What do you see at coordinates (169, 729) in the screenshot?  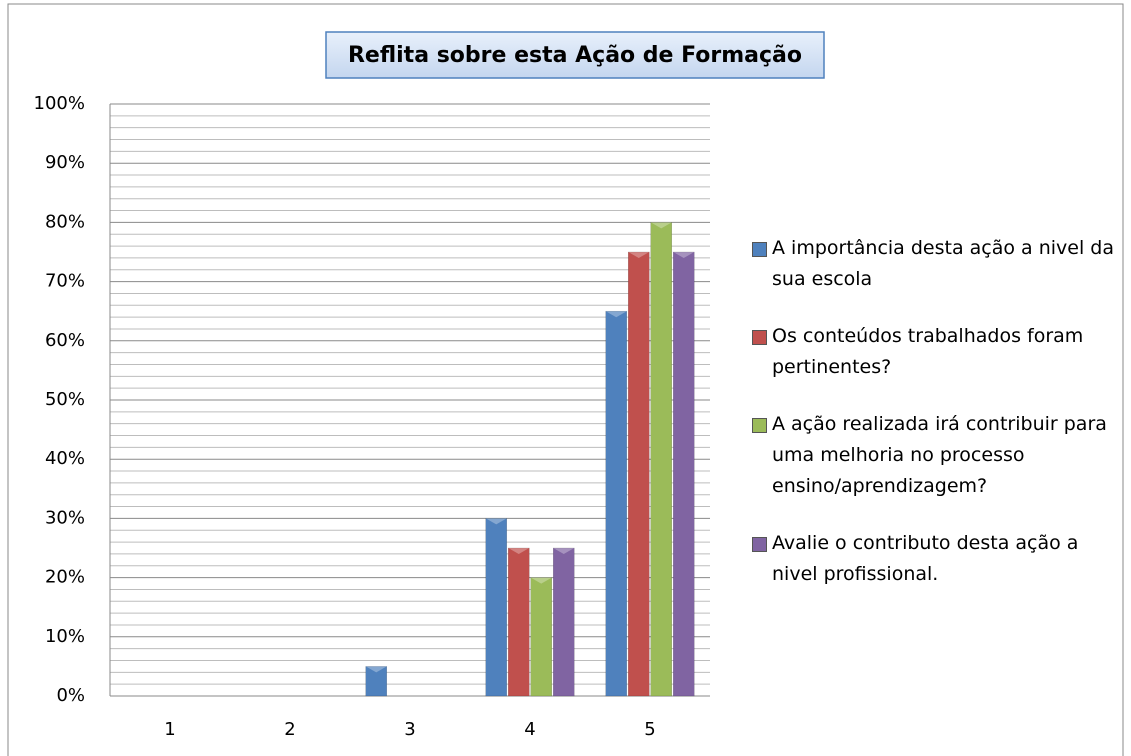 I see `x-tick-label: 1` at bounding box center [169, 729].